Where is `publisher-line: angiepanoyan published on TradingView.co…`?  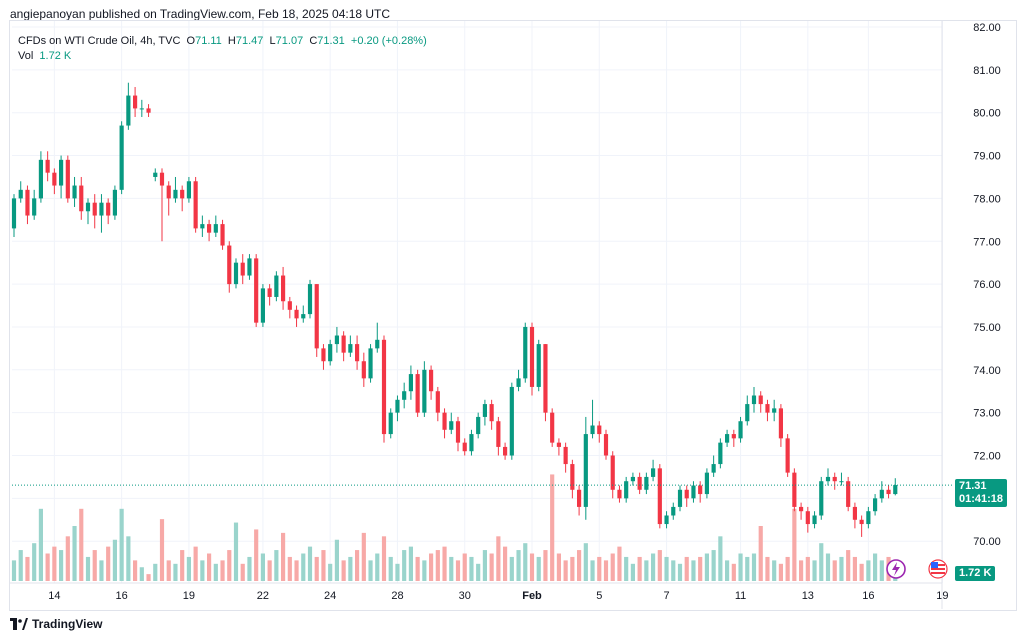 publisher-line: angiepanoyan published on TradingView.co… is located at coordinates (200, 14).